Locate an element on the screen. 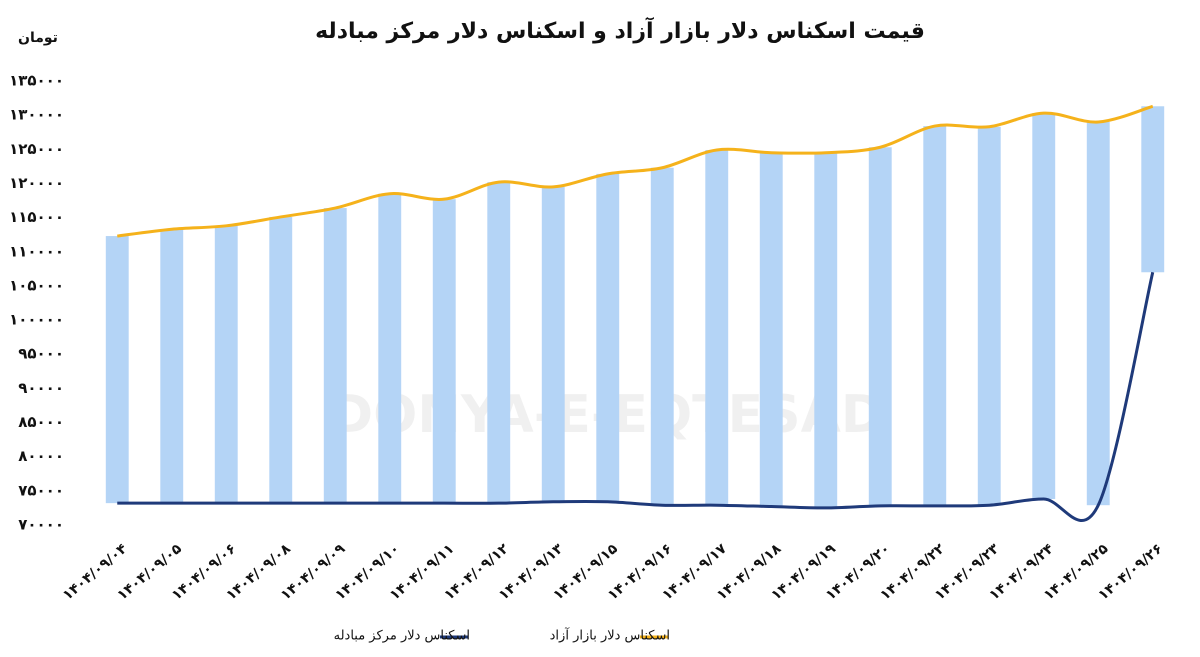 This screenshot has width=1200, height=657. y-tick-label: ۹۰۰۰۰ is located at coordinates (41, 388).